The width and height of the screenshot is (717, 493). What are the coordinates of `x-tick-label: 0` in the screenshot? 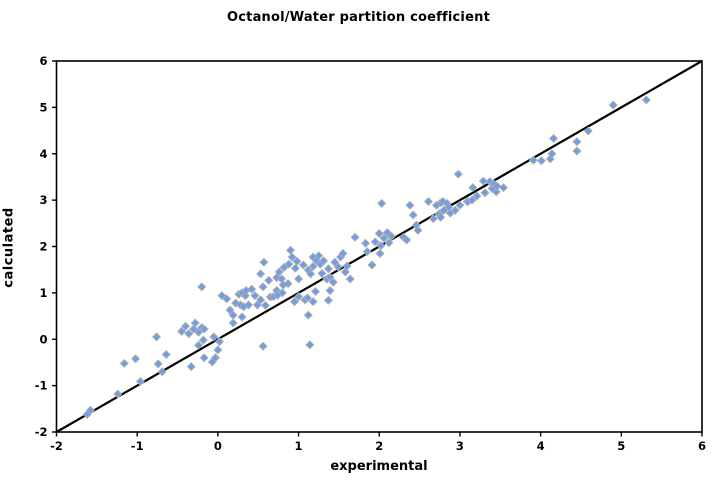 It's located at (218, 446).